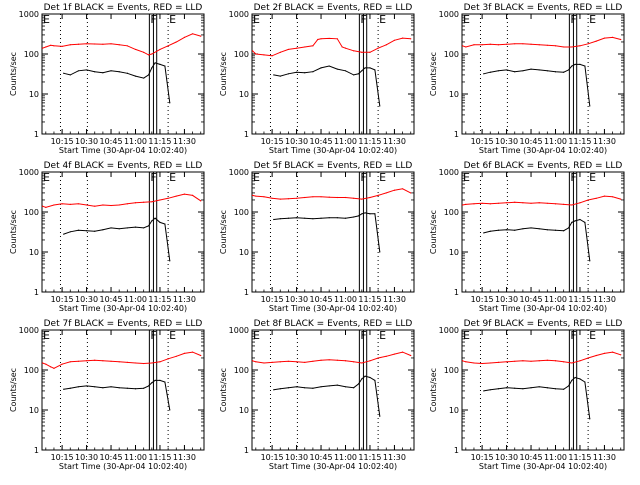 This screenshot has width=640, height=485. What do you see at coordinates (531, 299) in the screenshot?
I see `x-tick-label: 10:45` at bounding box center [531, 299].